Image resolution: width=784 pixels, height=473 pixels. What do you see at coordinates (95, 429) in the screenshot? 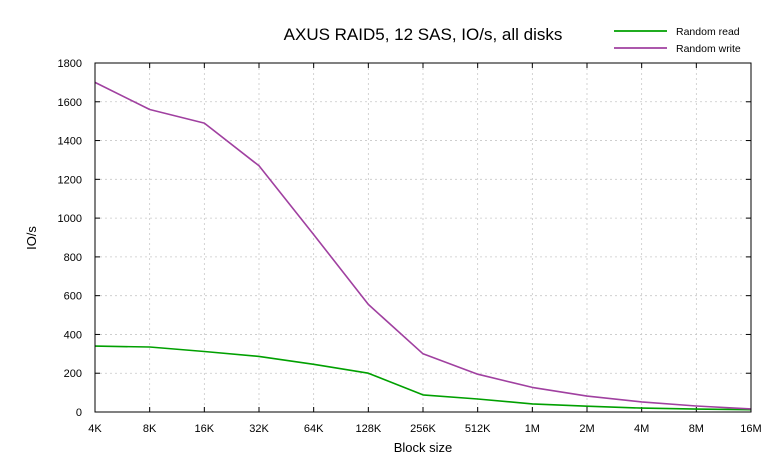
I see `x-tick-label: 4K` at bounding box center [95, 429].